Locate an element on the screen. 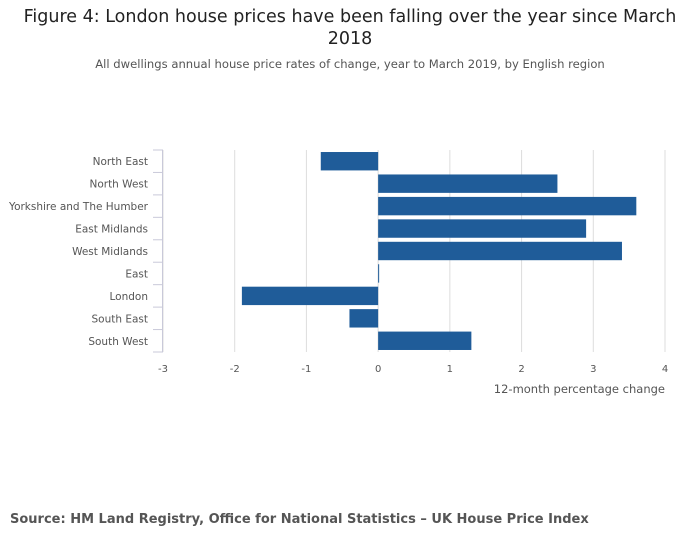  y-category-label: South West is located at coordinates (118, 342).